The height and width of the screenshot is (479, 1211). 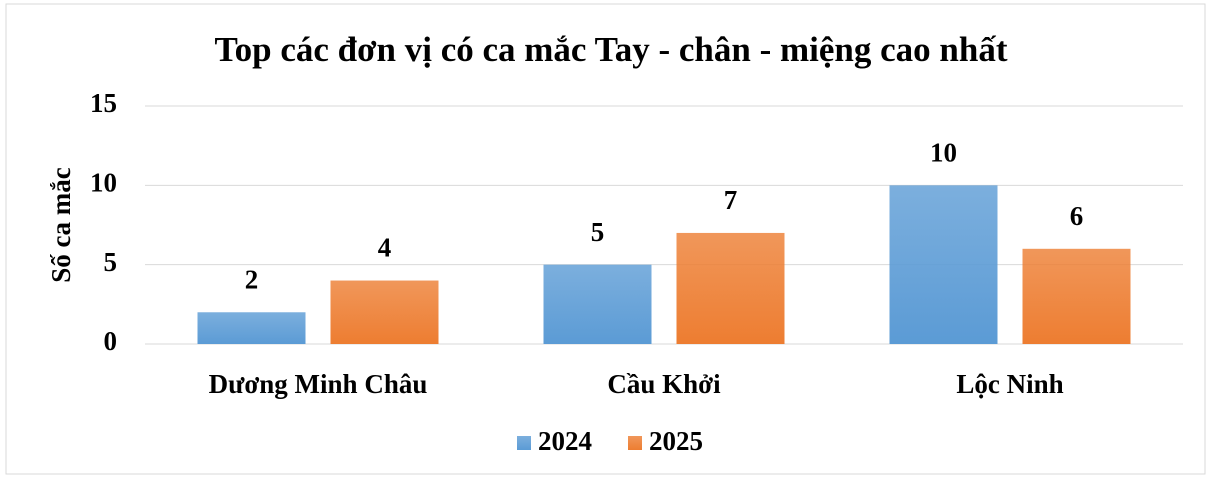 What do you see at coordinates (565, 441) in the screenshot?
I see `legend-label: 2024` at bounding box center [565, 441].